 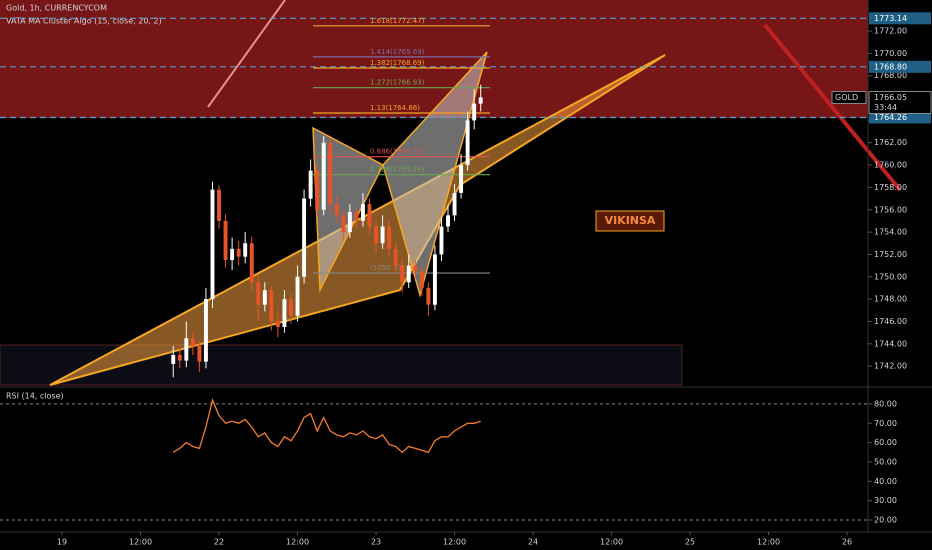 What do you see at coordinates (387, 268) in the screenshot?
I see `fib-label: (1750.33)` at bounding box center [387, 268].